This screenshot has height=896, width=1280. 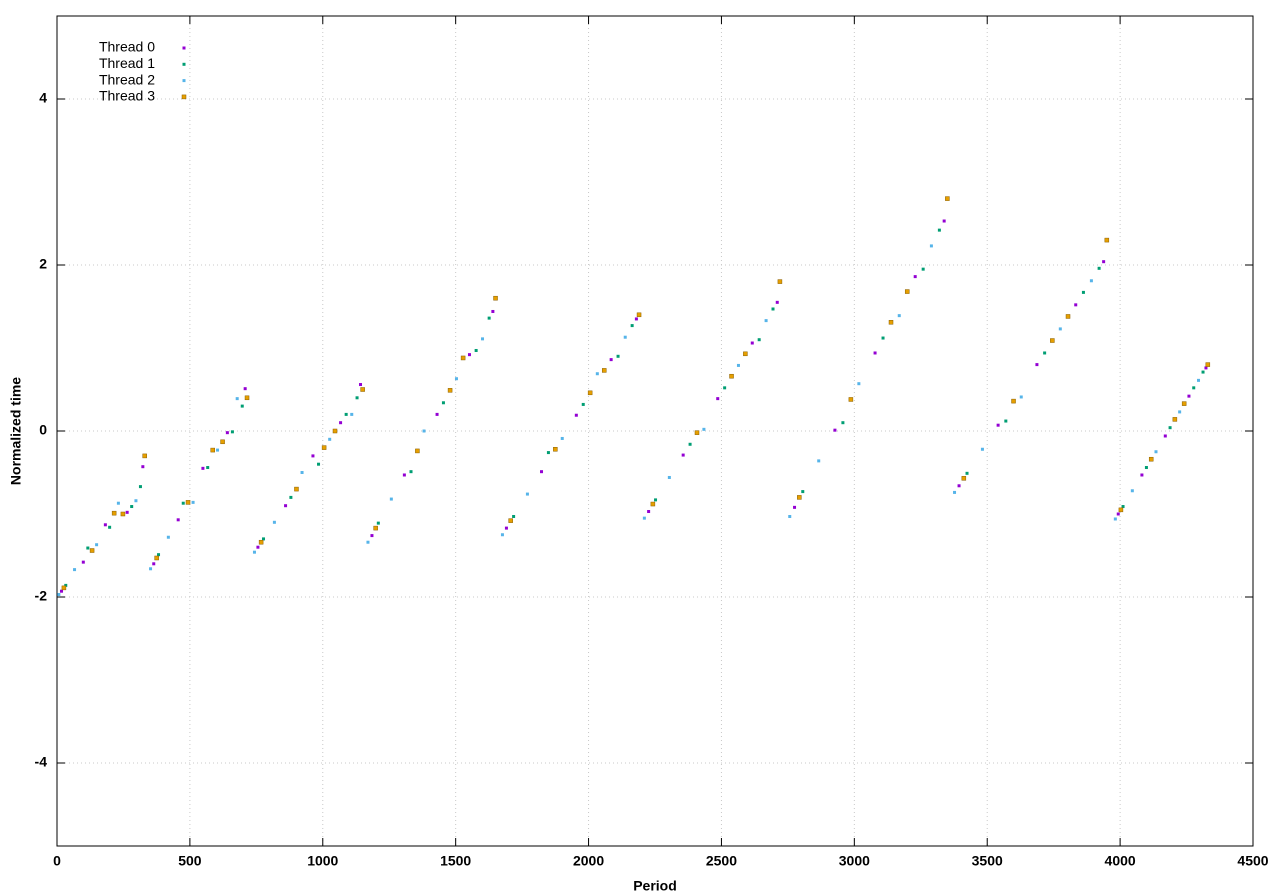 I want to click on x-tick-label: 4500, so click(x=1252, y=861).